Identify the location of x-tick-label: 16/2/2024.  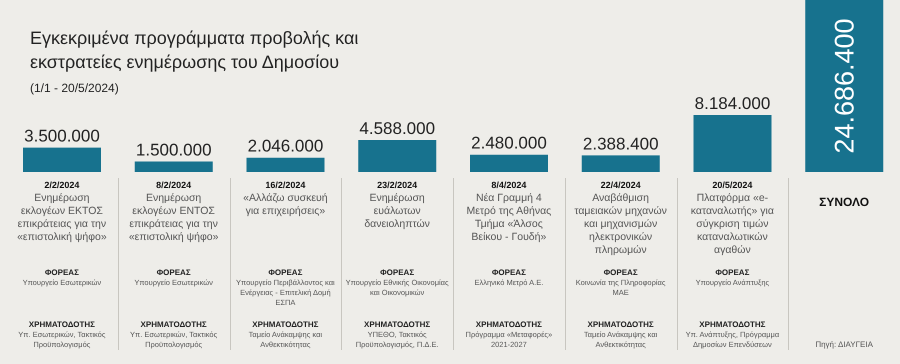
(285, 185).